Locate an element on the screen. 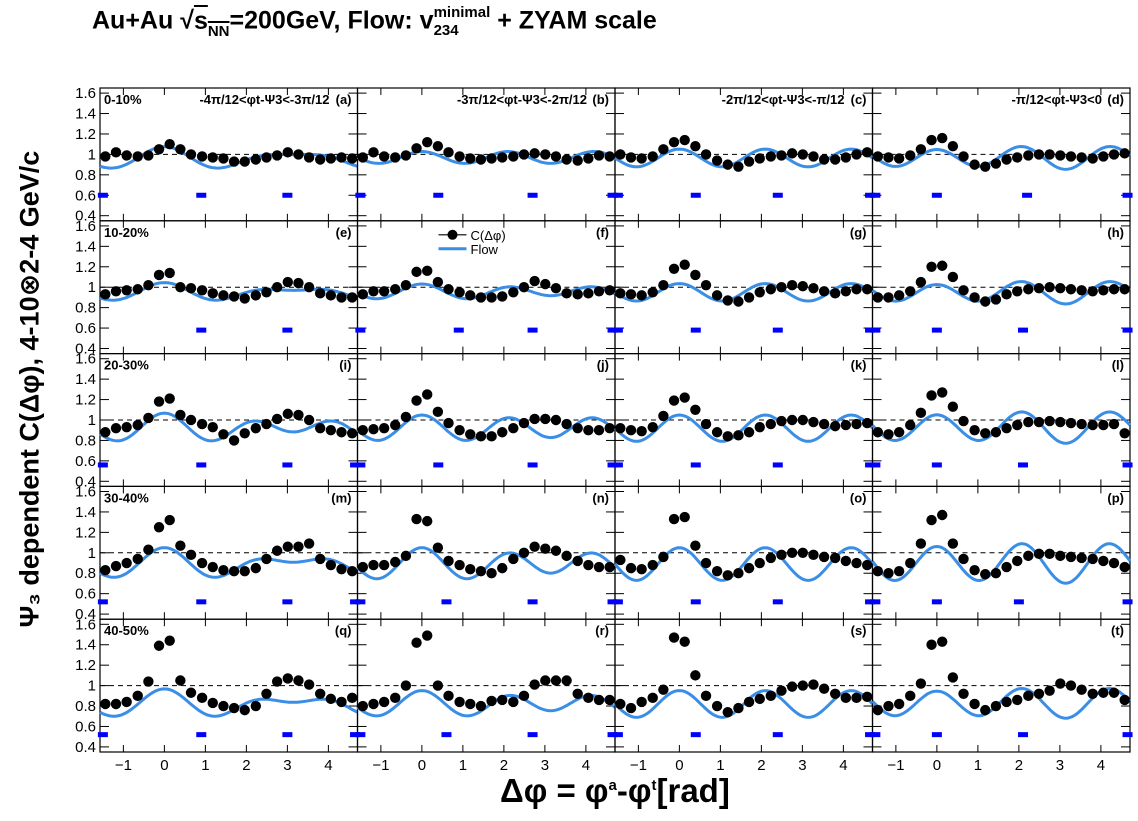  panel-label: (g) is located at coordinates (858, 232).